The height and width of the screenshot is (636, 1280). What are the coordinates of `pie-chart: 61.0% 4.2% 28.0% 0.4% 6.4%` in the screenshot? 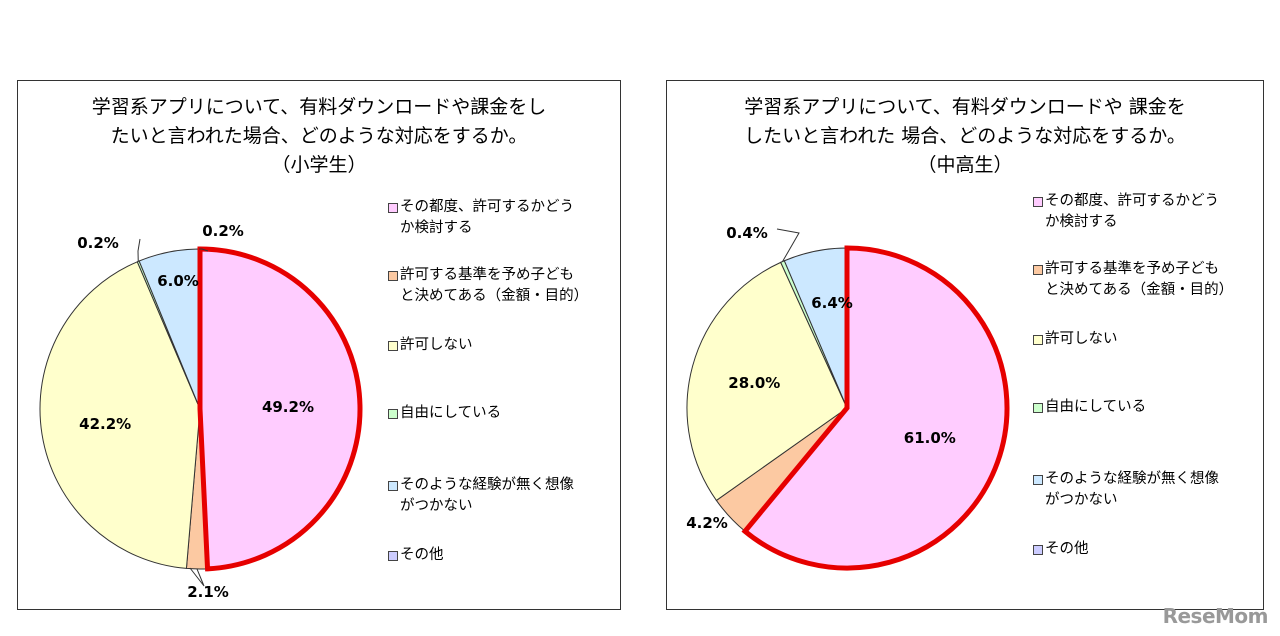 It's located at (848, 397).